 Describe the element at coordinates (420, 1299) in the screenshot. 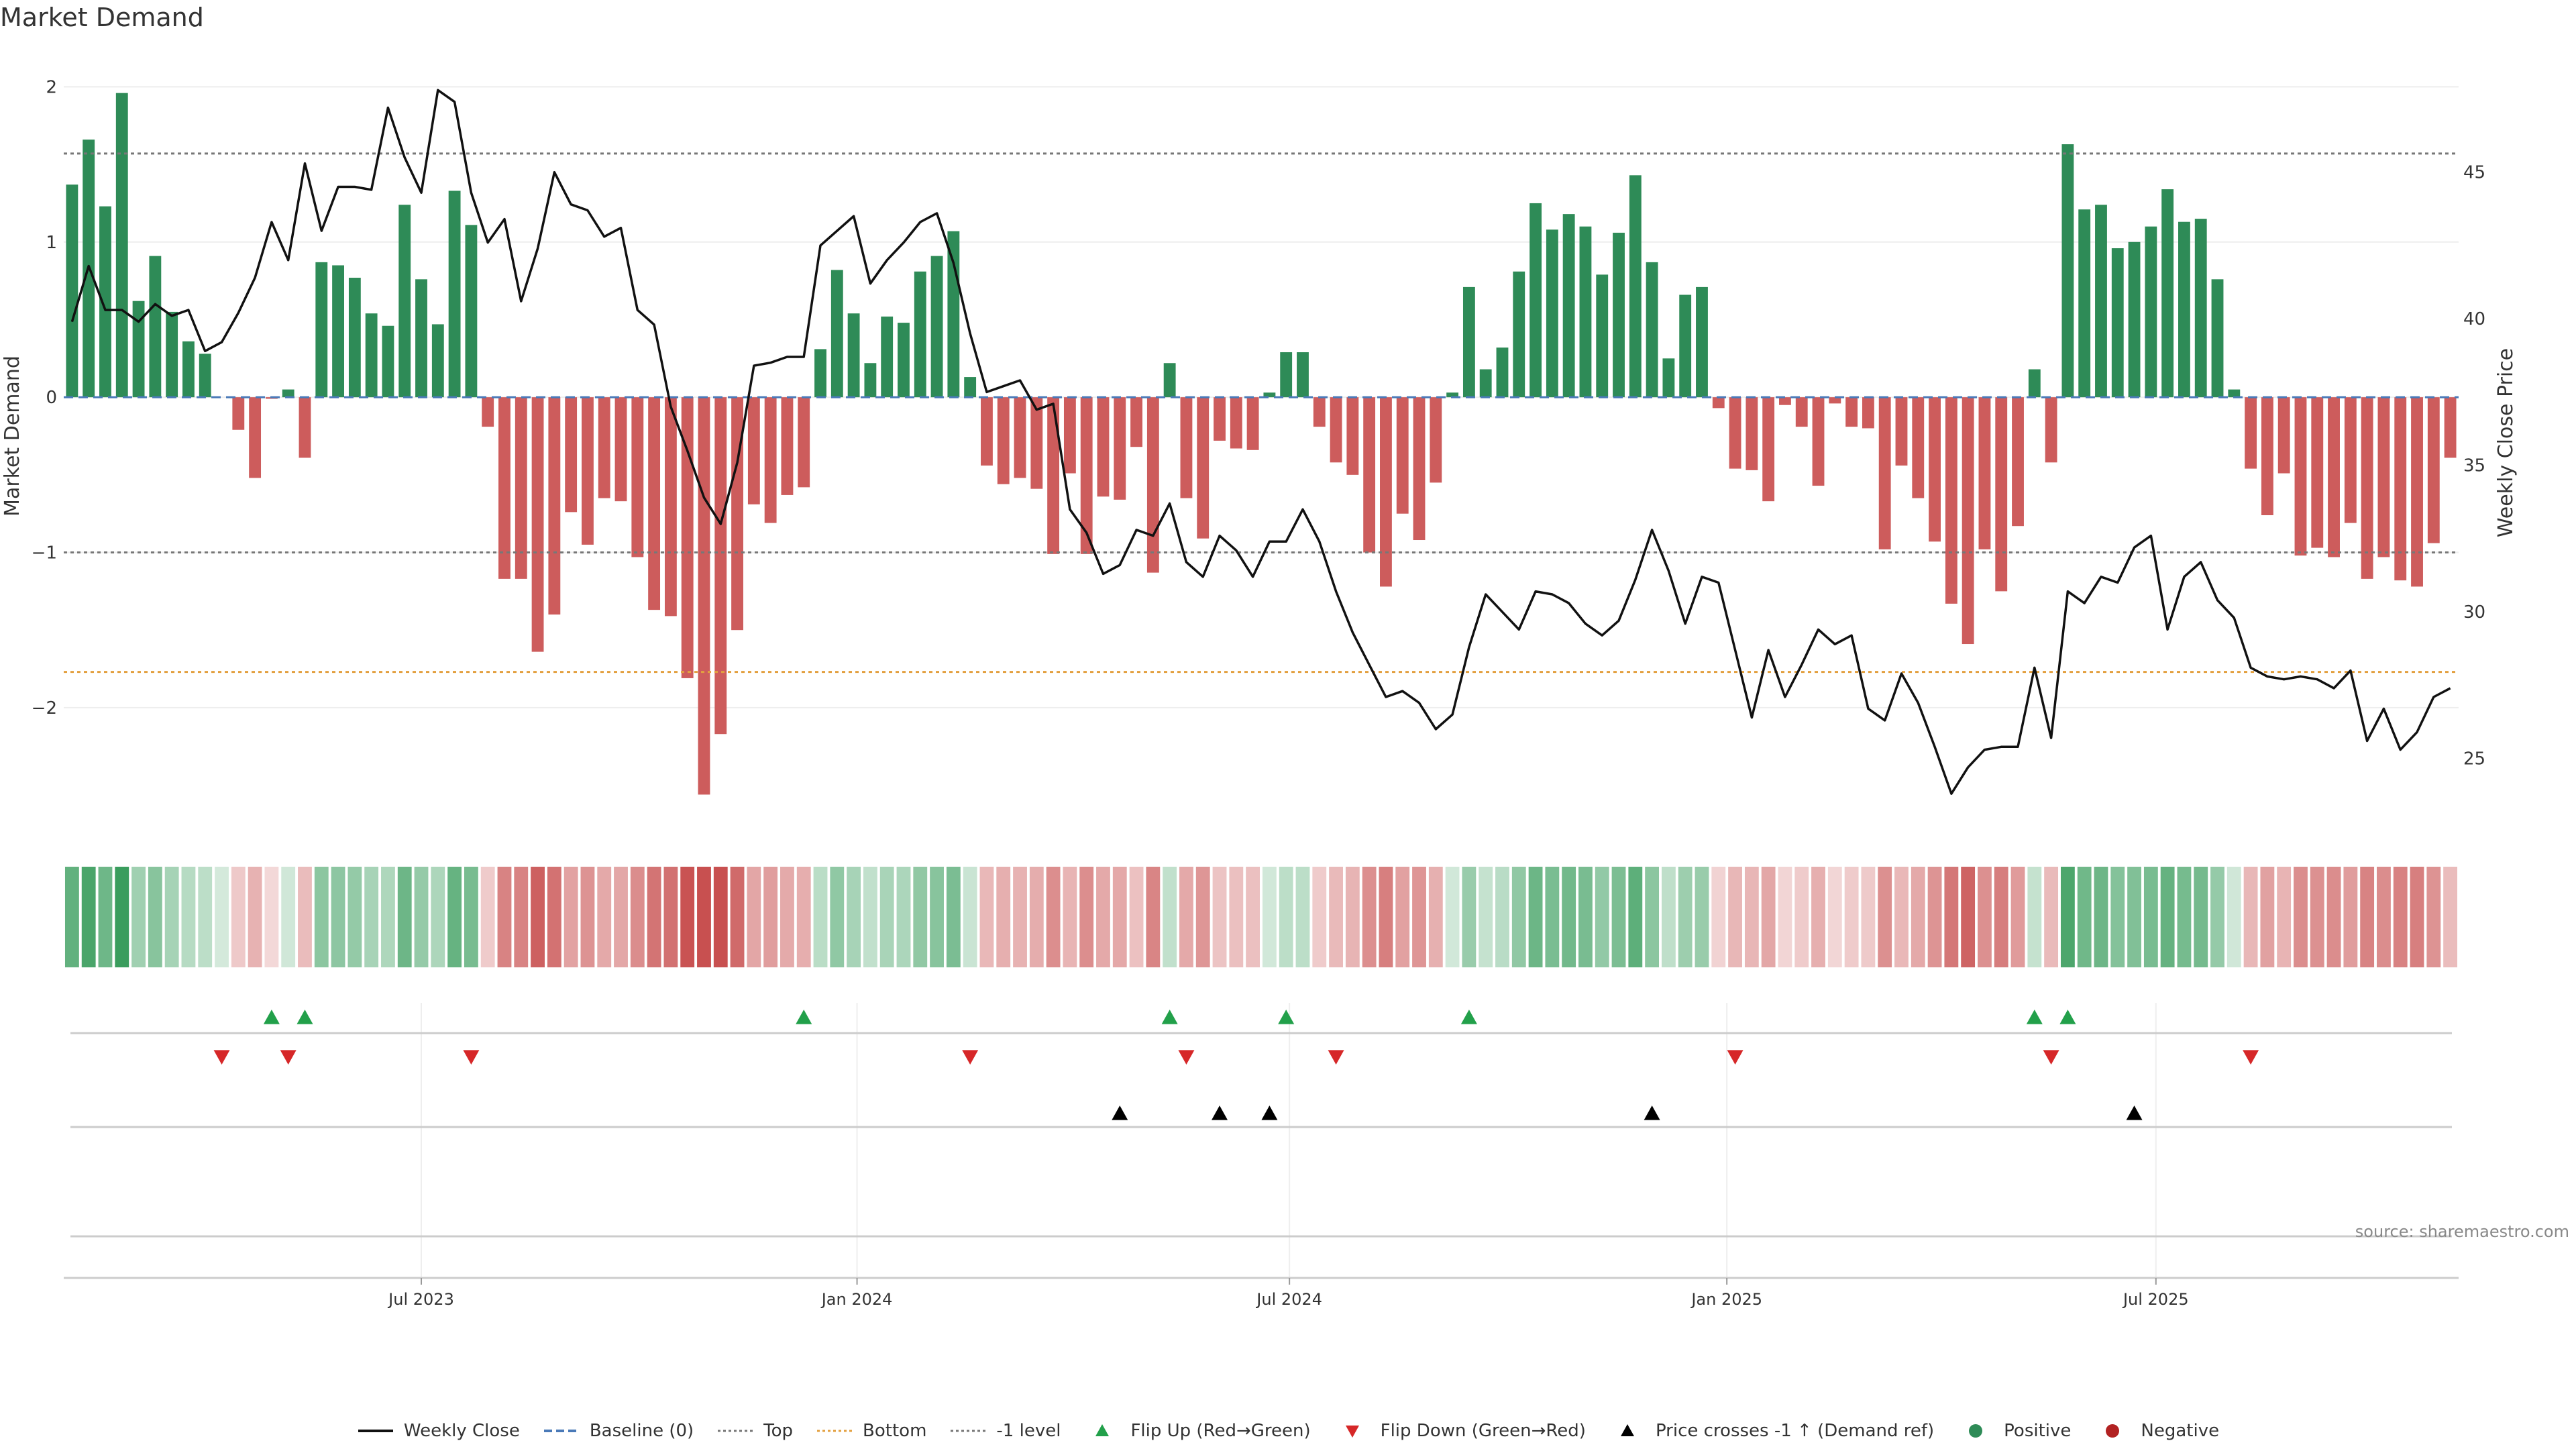

I see `x-tick-label: Jul 2023` at that location.